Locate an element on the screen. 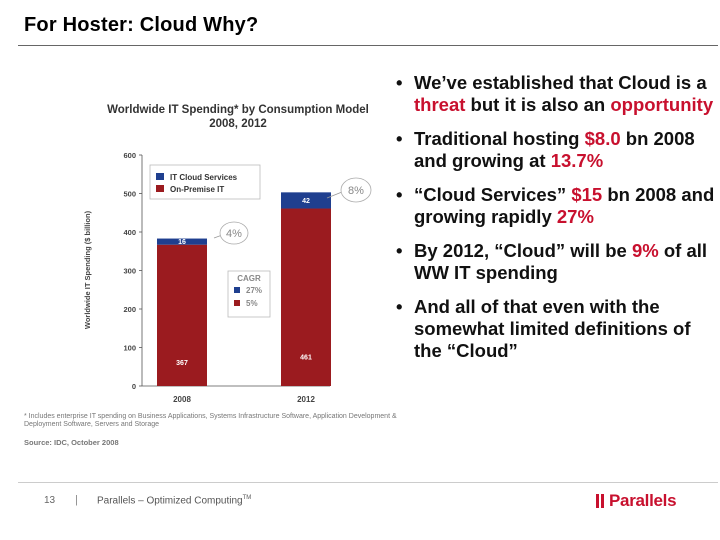 This screenshot has height=540, width=720. cagr-cloud-value: 27% is located at coordinates (254, 290).